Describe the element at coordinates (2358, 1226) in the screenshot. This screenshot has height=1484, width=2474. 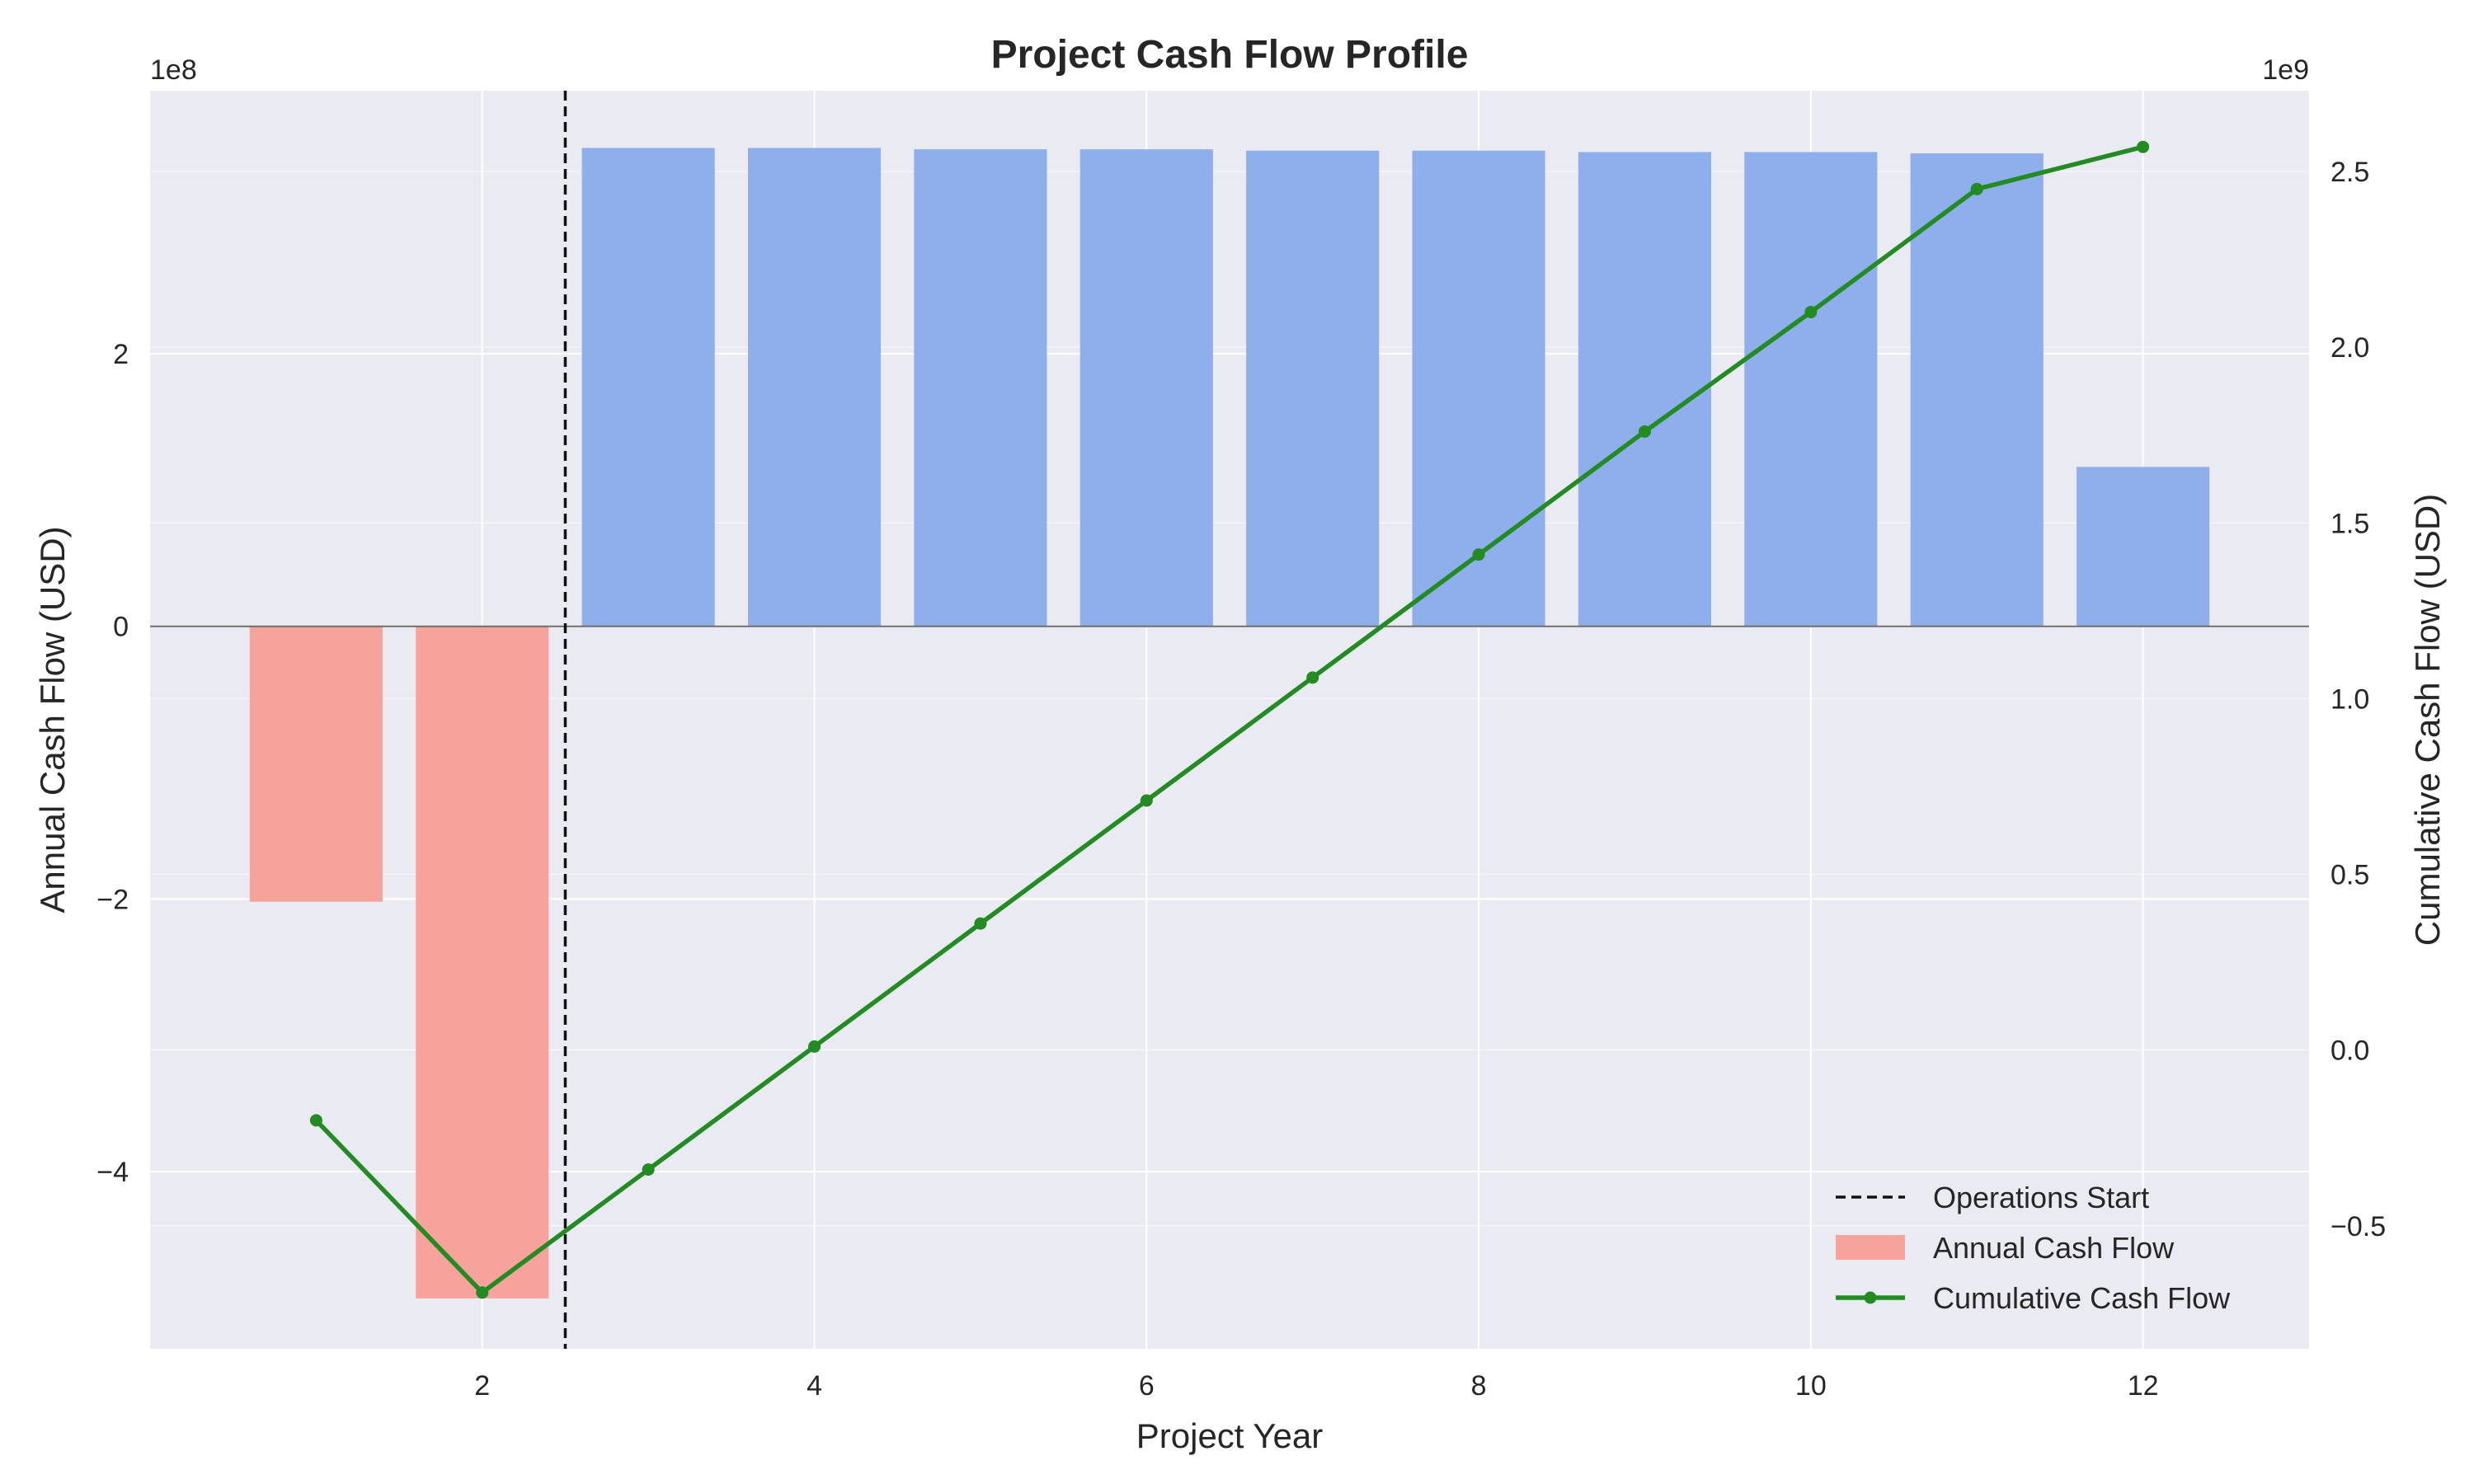
I see `y2-tick-label: −0.5` at that location.